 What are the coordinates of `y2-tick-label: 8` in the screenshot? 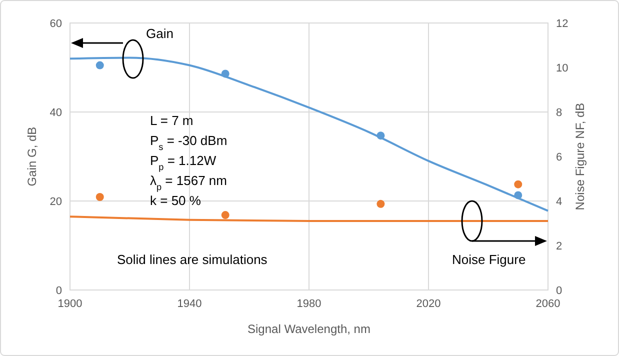 It's located at (559, 113).